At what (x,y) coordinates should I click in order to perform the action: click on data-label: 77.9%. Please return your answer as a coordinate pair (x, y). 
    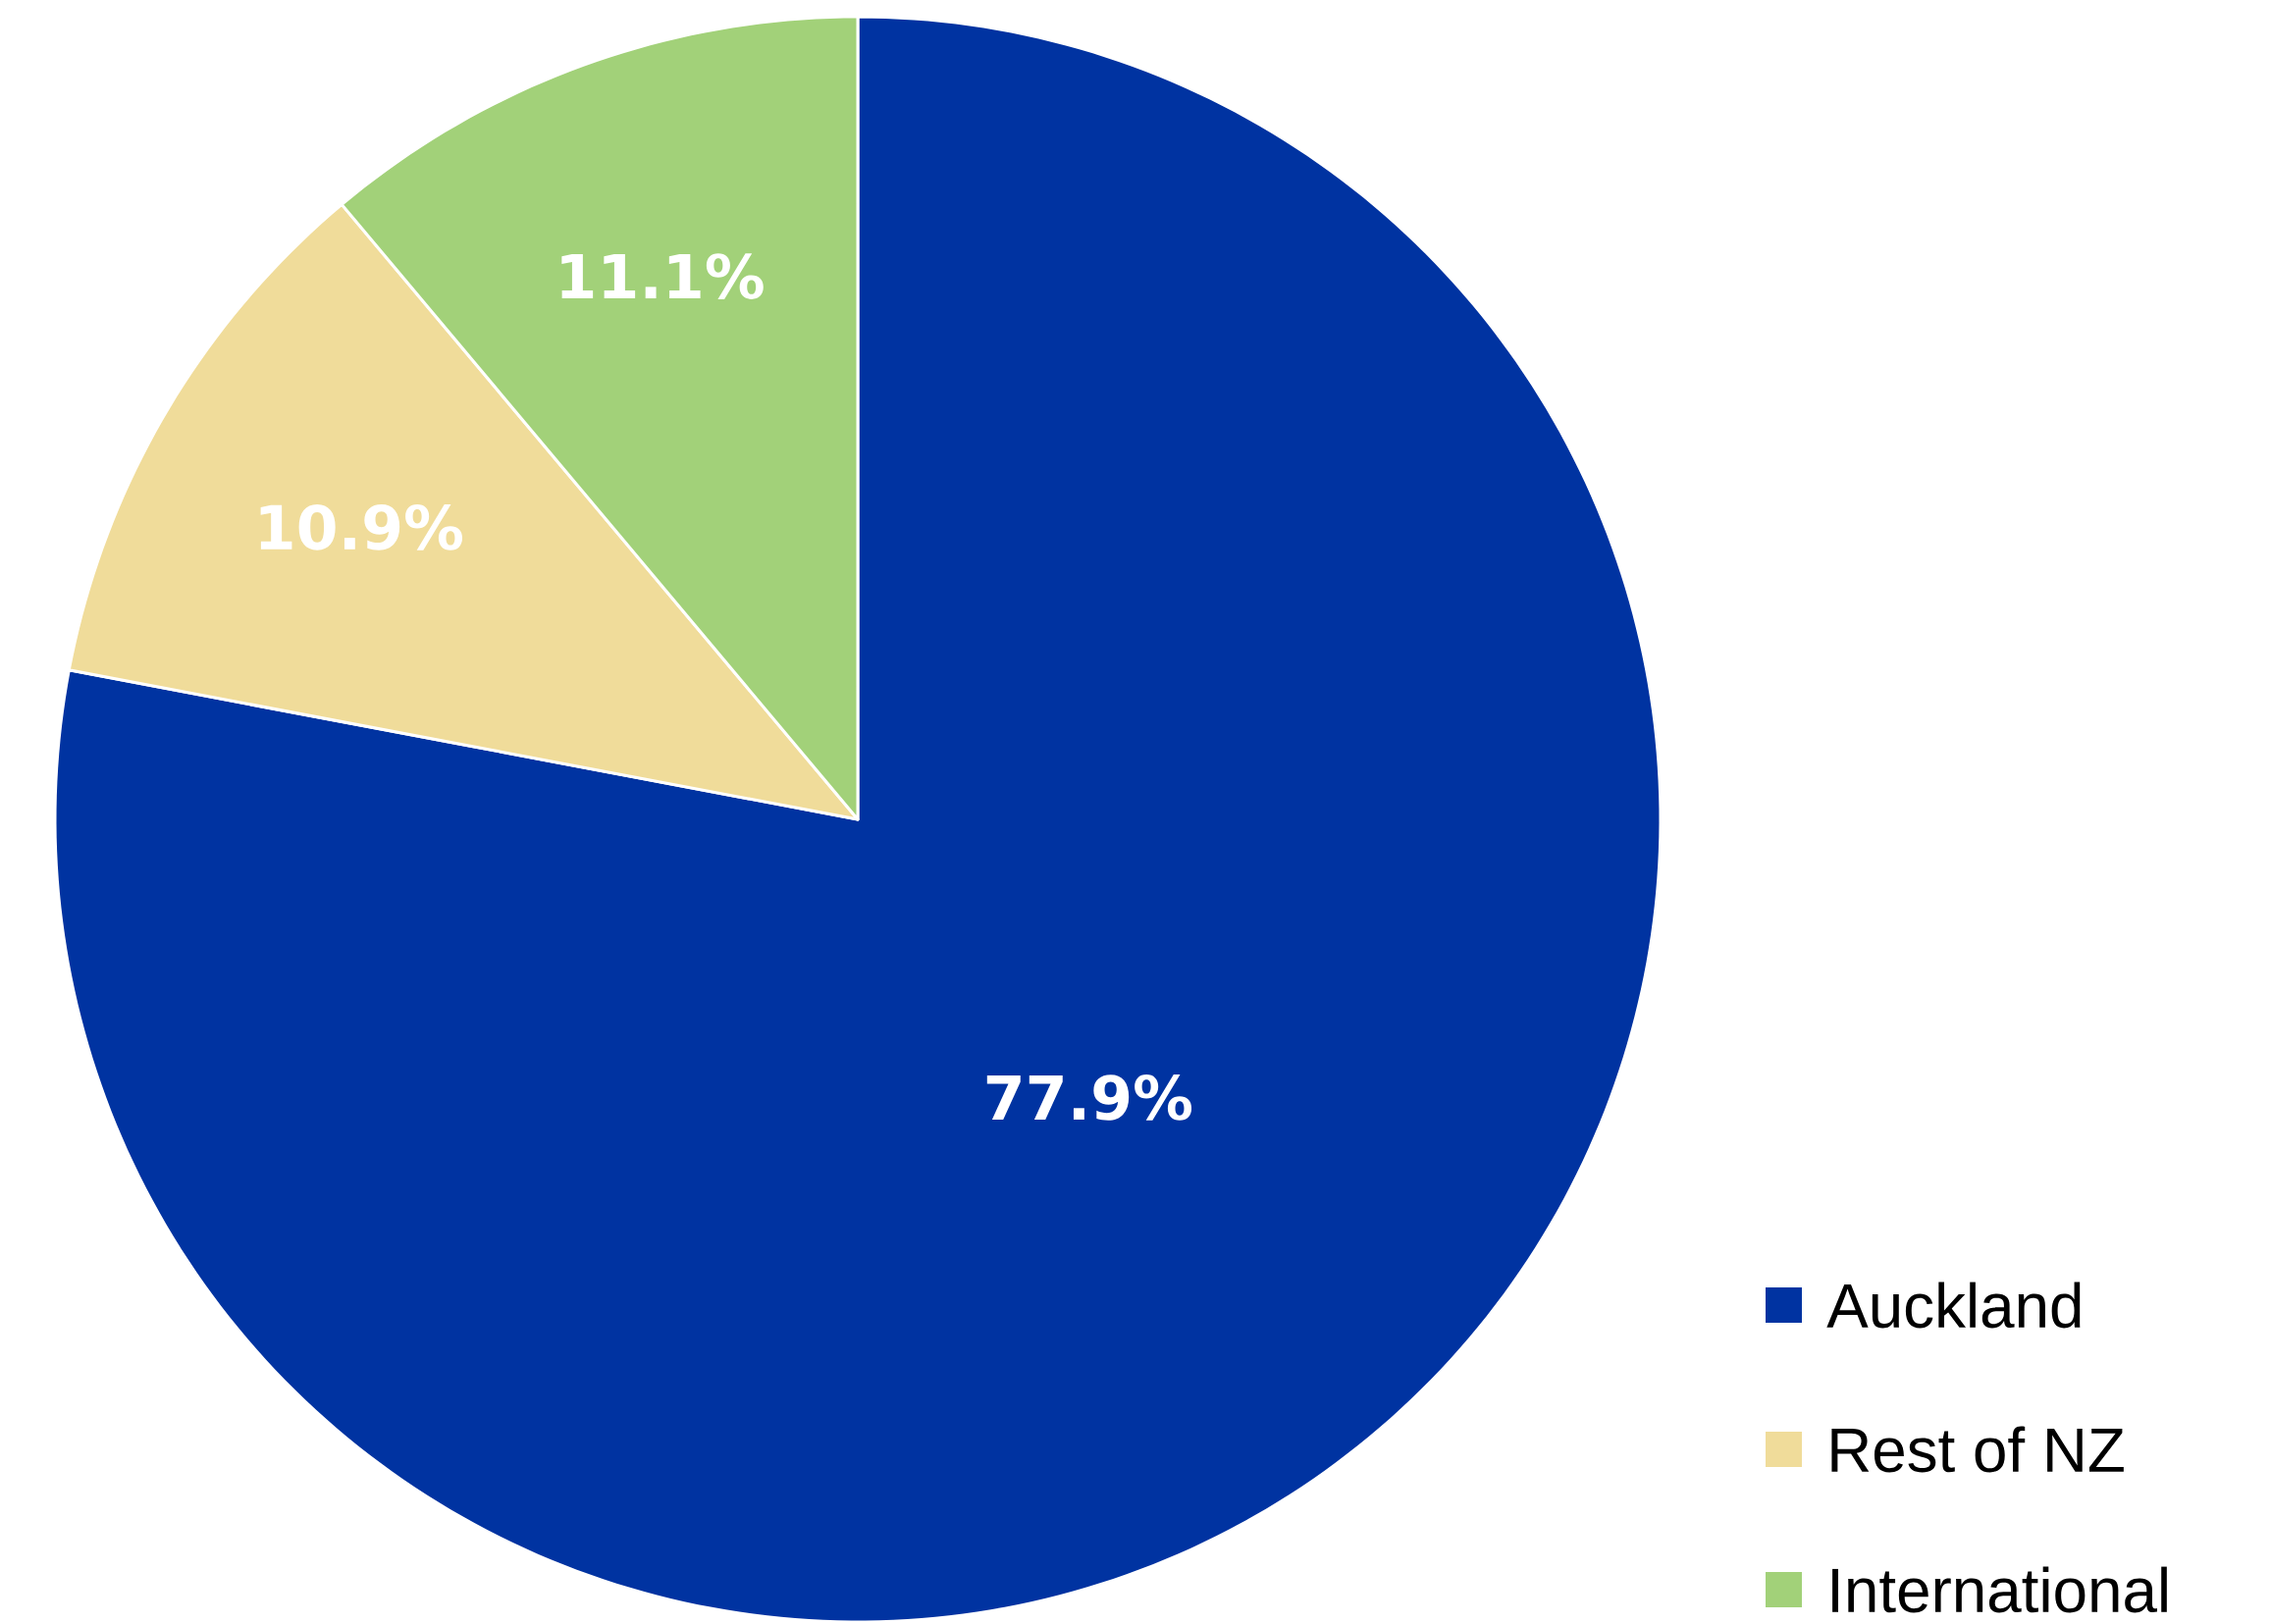
    Looking at the image, I should click on (1089, 1097).